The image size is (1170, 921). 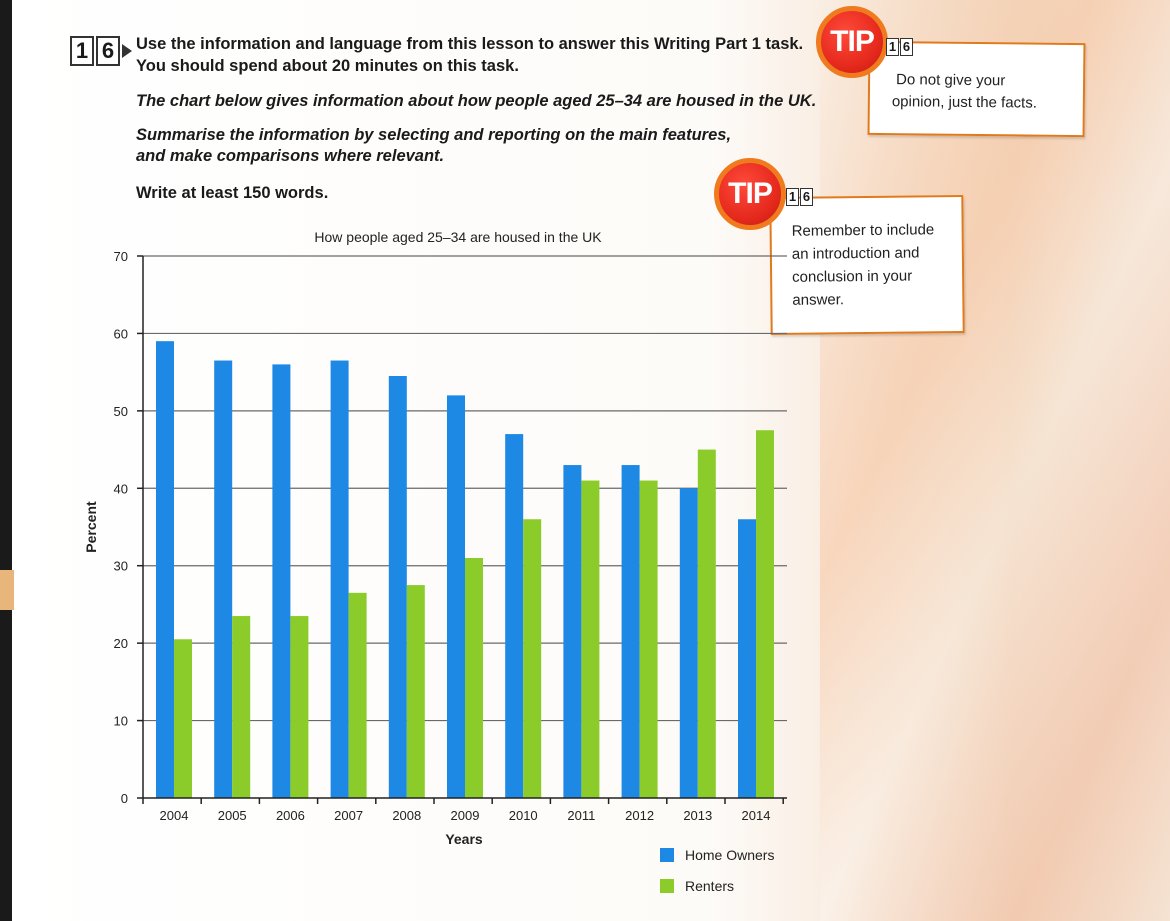 I want to click on y-tick-label: 20, so click(x=121, y=643).